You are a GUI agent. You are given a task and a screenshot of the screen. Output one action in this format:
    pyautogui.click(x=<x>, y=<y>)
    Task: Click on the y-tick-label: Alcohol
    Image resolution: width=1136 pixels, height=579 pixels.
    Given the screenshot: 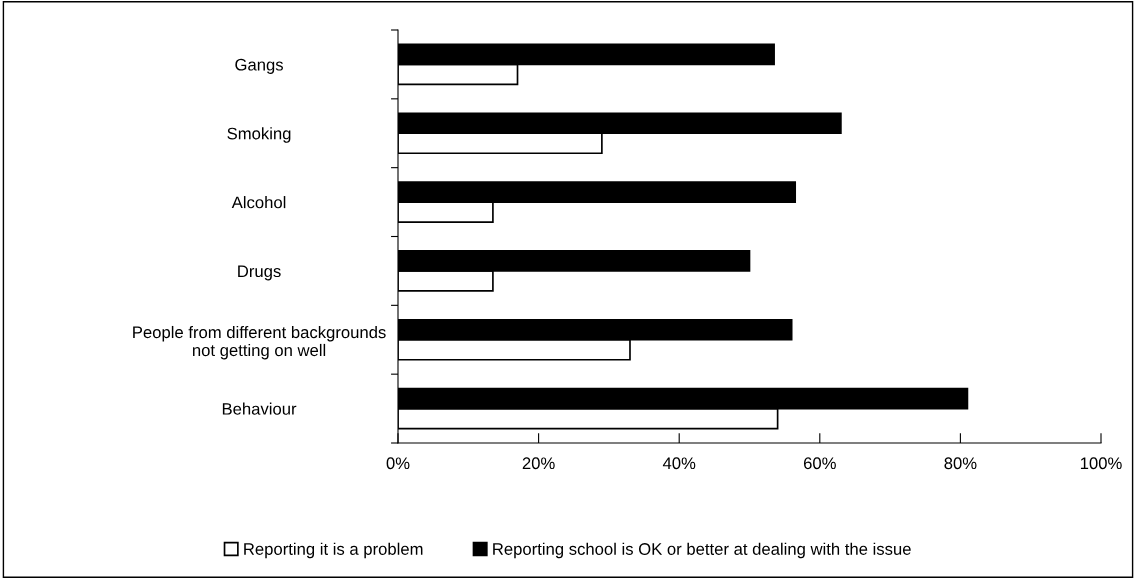 What is the action you would take?
    pyautogui.click(x=258, y=202)
    